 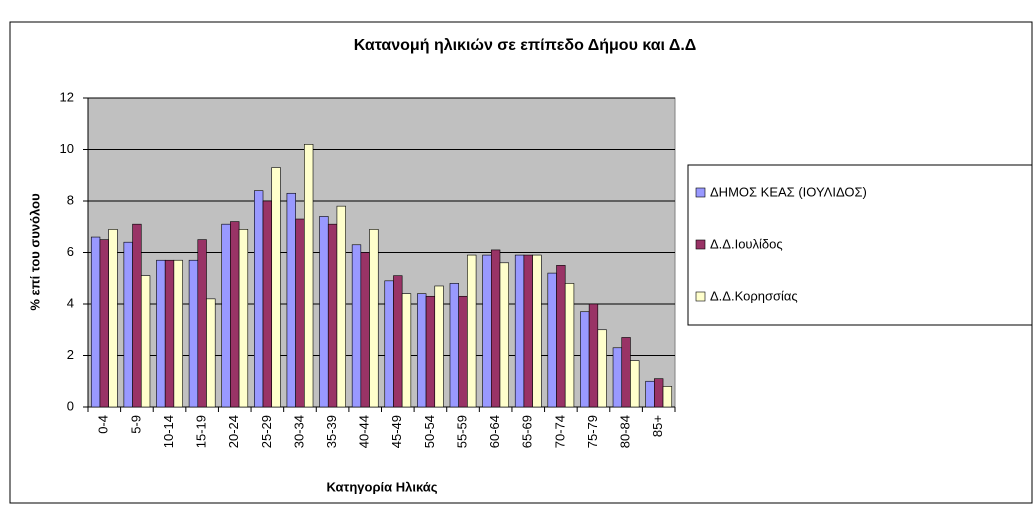 I want to click on y-tick-label: 6, so click(x=70, y=251).